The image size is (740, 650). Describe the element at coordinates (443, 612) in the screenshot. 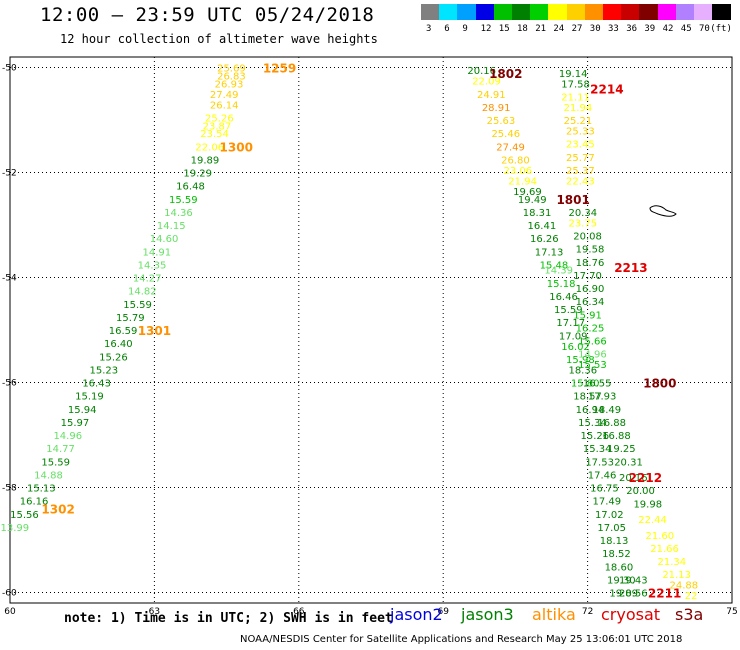

I see `longitude-label: 69` at that location.